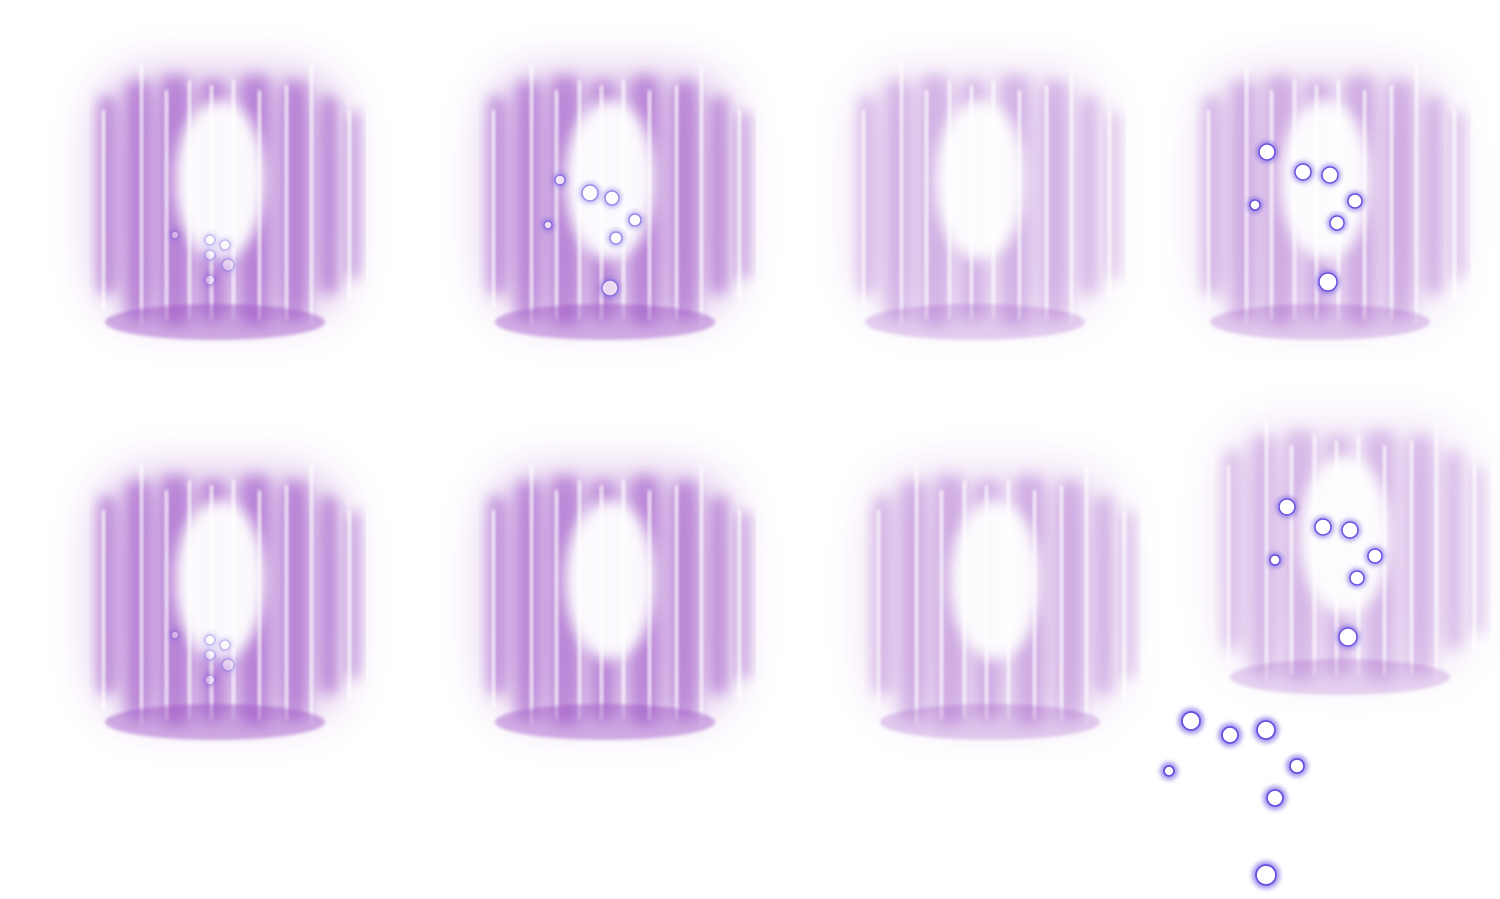 The width and height of the screenshot is (1500, 899). Describe the element at coordinates (980, 180) in the screenshot. I see `portal-core` at that location.